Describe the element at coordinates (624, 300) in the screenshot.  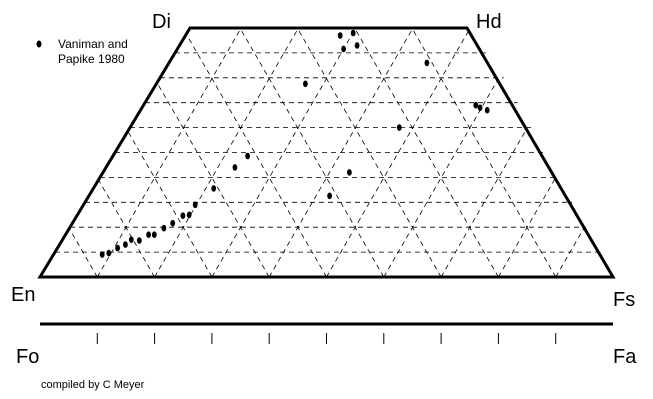
I see `corner-label-fs: Fs` at that location.